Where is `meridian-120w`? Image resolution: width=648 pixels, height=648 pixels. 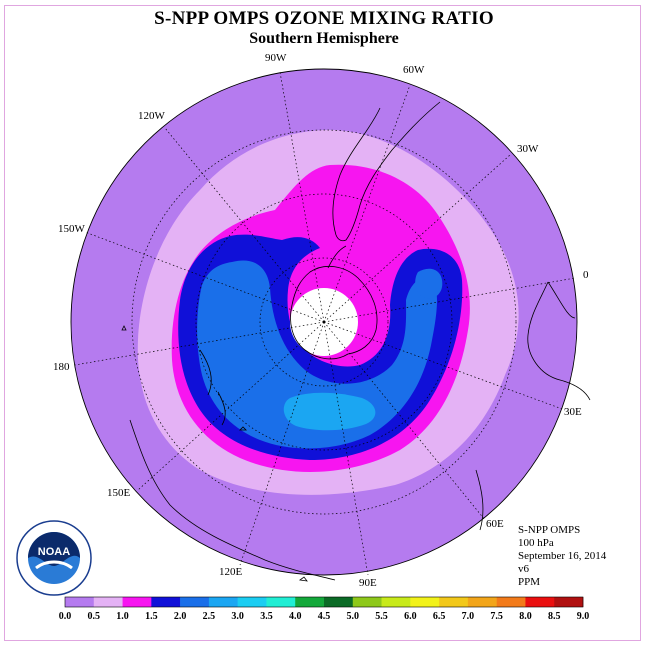
meridian-120w is located at coordinates (244, 225).